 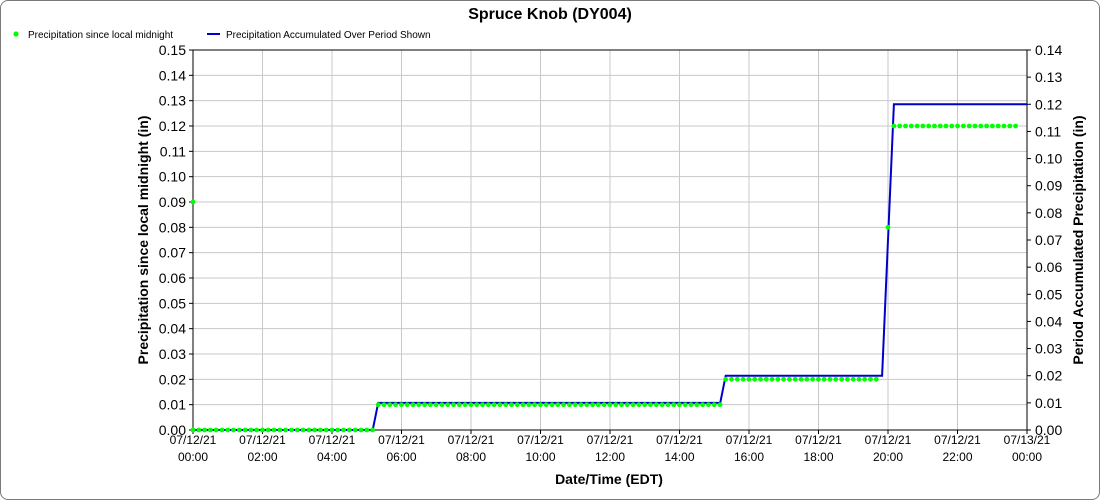 What do you see at coordinates (1048, 213) in the screenshot?
I see `right-tick-label: 0.08` at bounding box center [1048, 213].